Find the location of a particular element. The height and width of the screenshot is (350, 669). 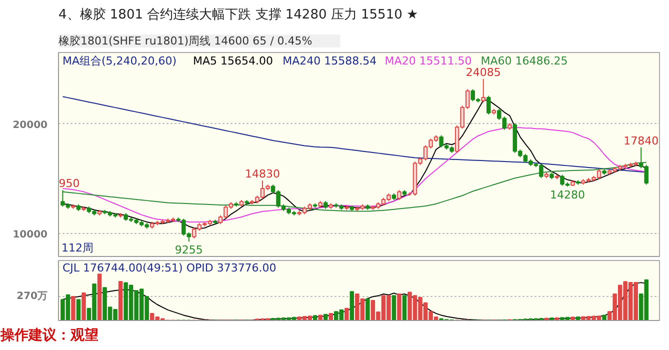

annotation: 9255 is located at coordinates (188, 250).